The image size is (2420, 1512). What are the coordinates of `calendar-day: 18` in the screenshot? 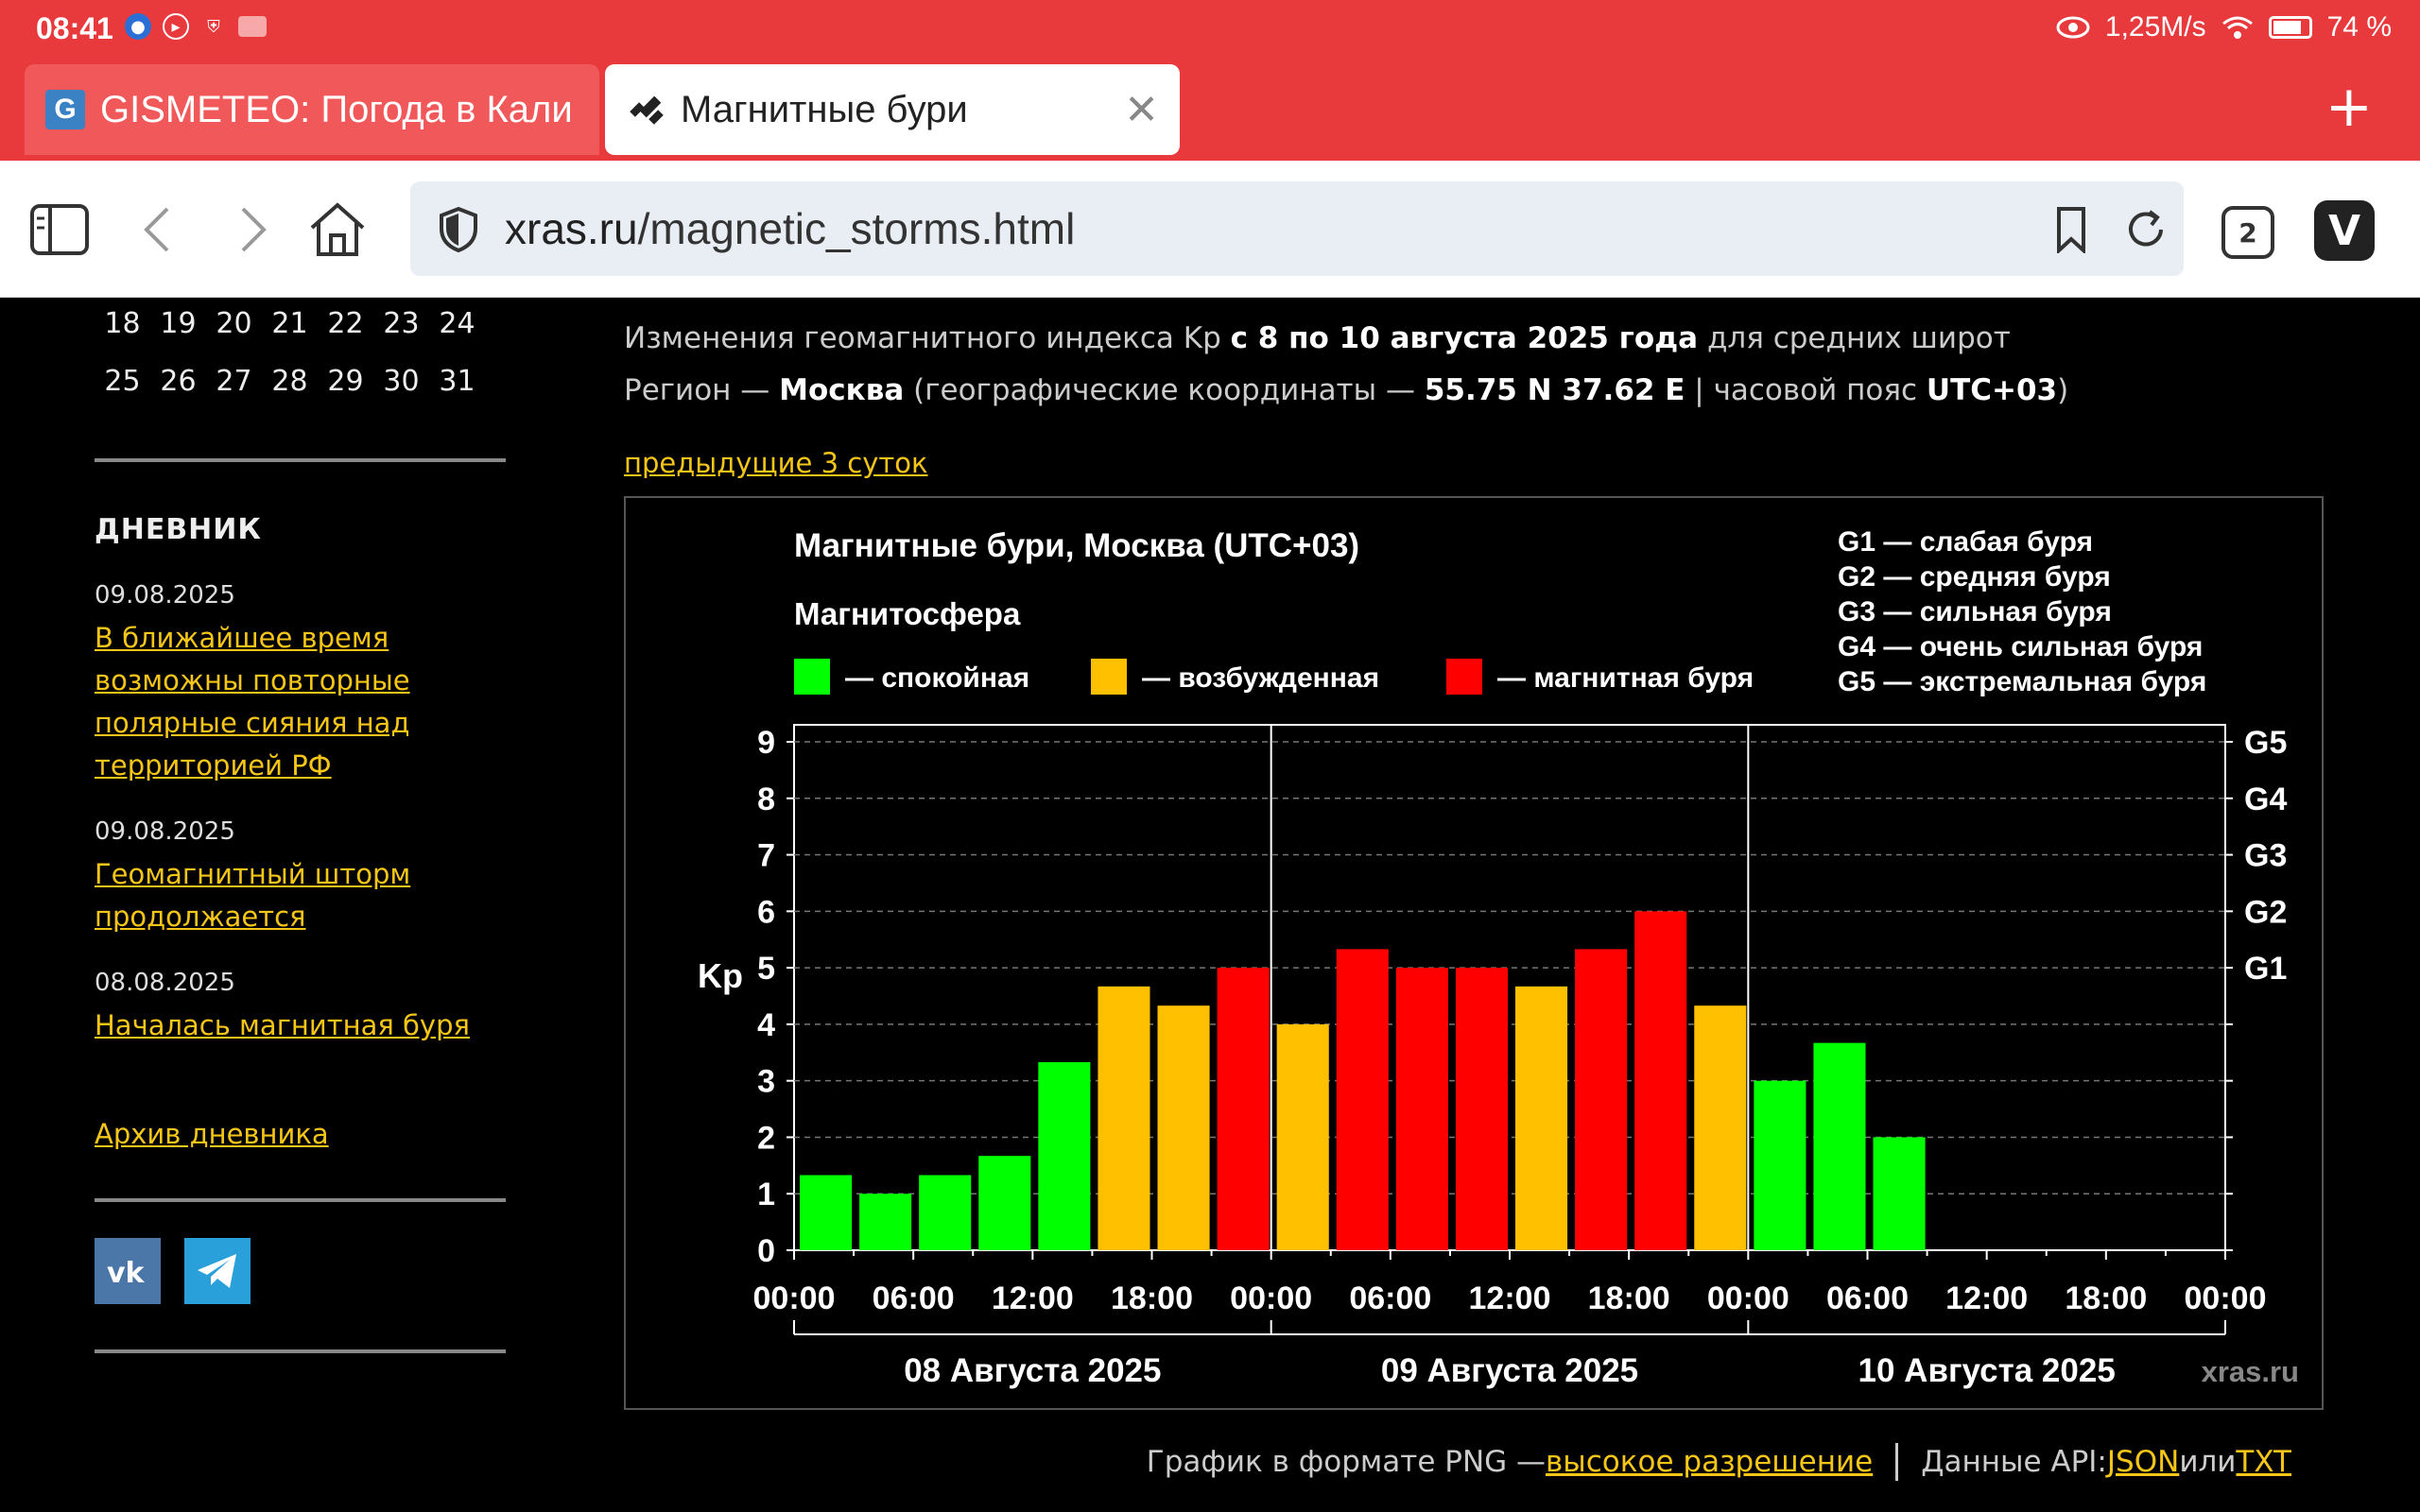 It's located at (123, 323).